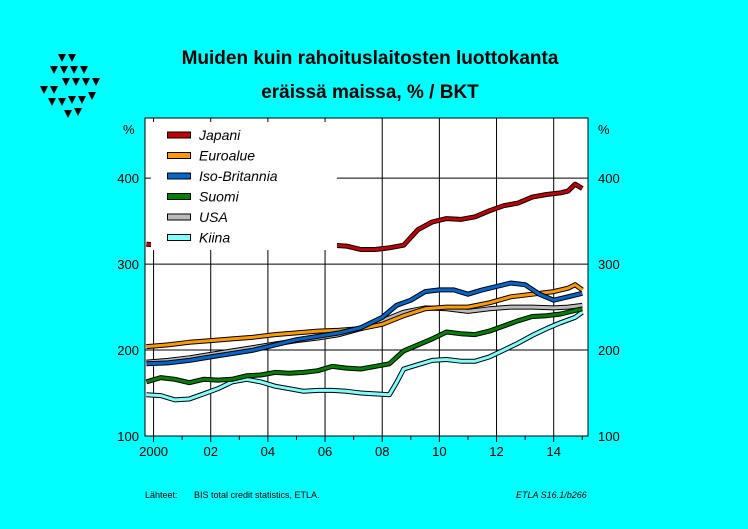 The height and width of the screenshot is (529, 748). What do you see at coordinates (227, 156) in the screenshot?
I see `legend-label-euroalue: Euroalue` at bounding box center [227, 156].